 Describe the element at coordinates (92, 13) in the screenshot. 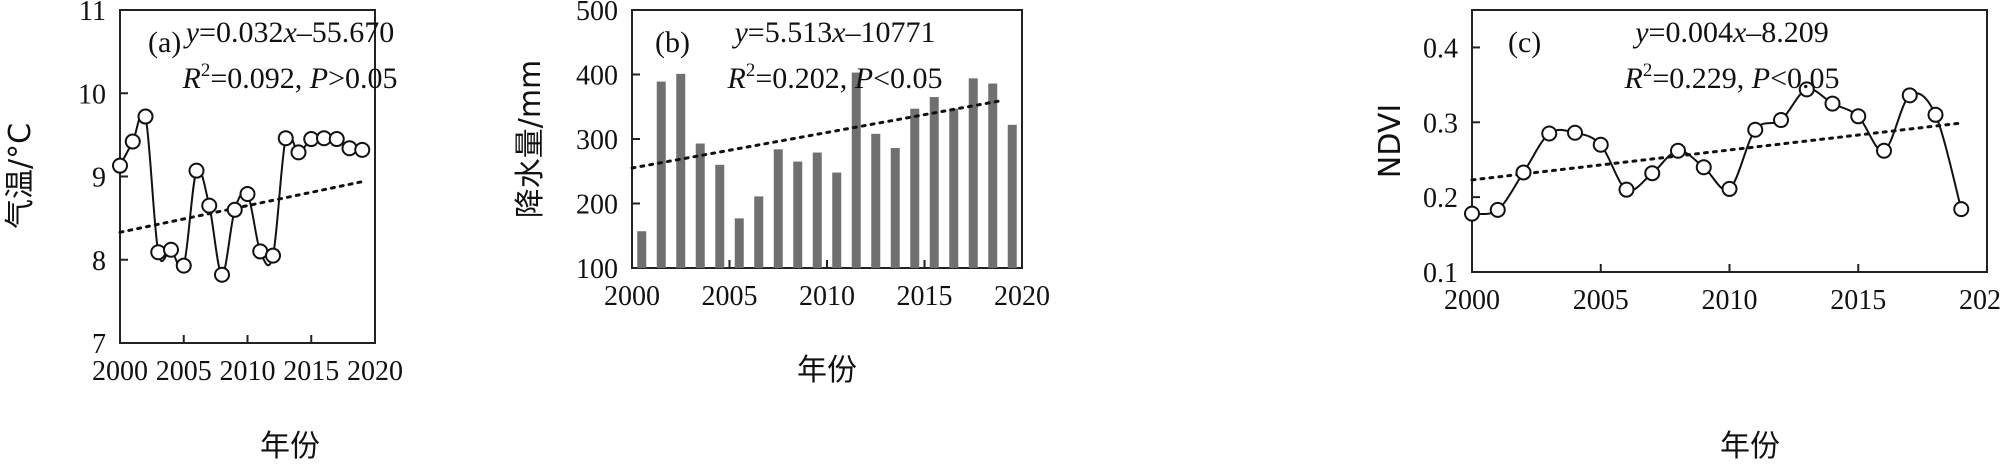

I see `y-tick-label: 11` at that location.